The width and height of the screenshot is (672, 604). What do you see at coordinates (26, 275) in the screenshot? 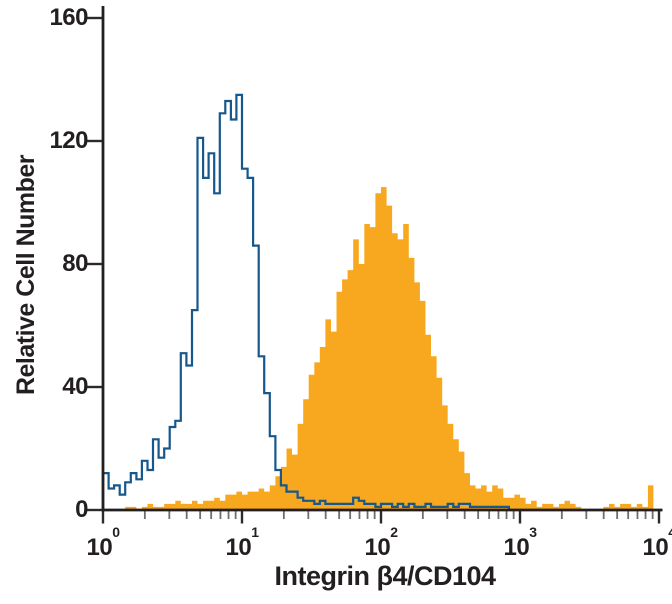
I see `y-axis-title: Relative Cell Number` at bounding box center [26, 275].